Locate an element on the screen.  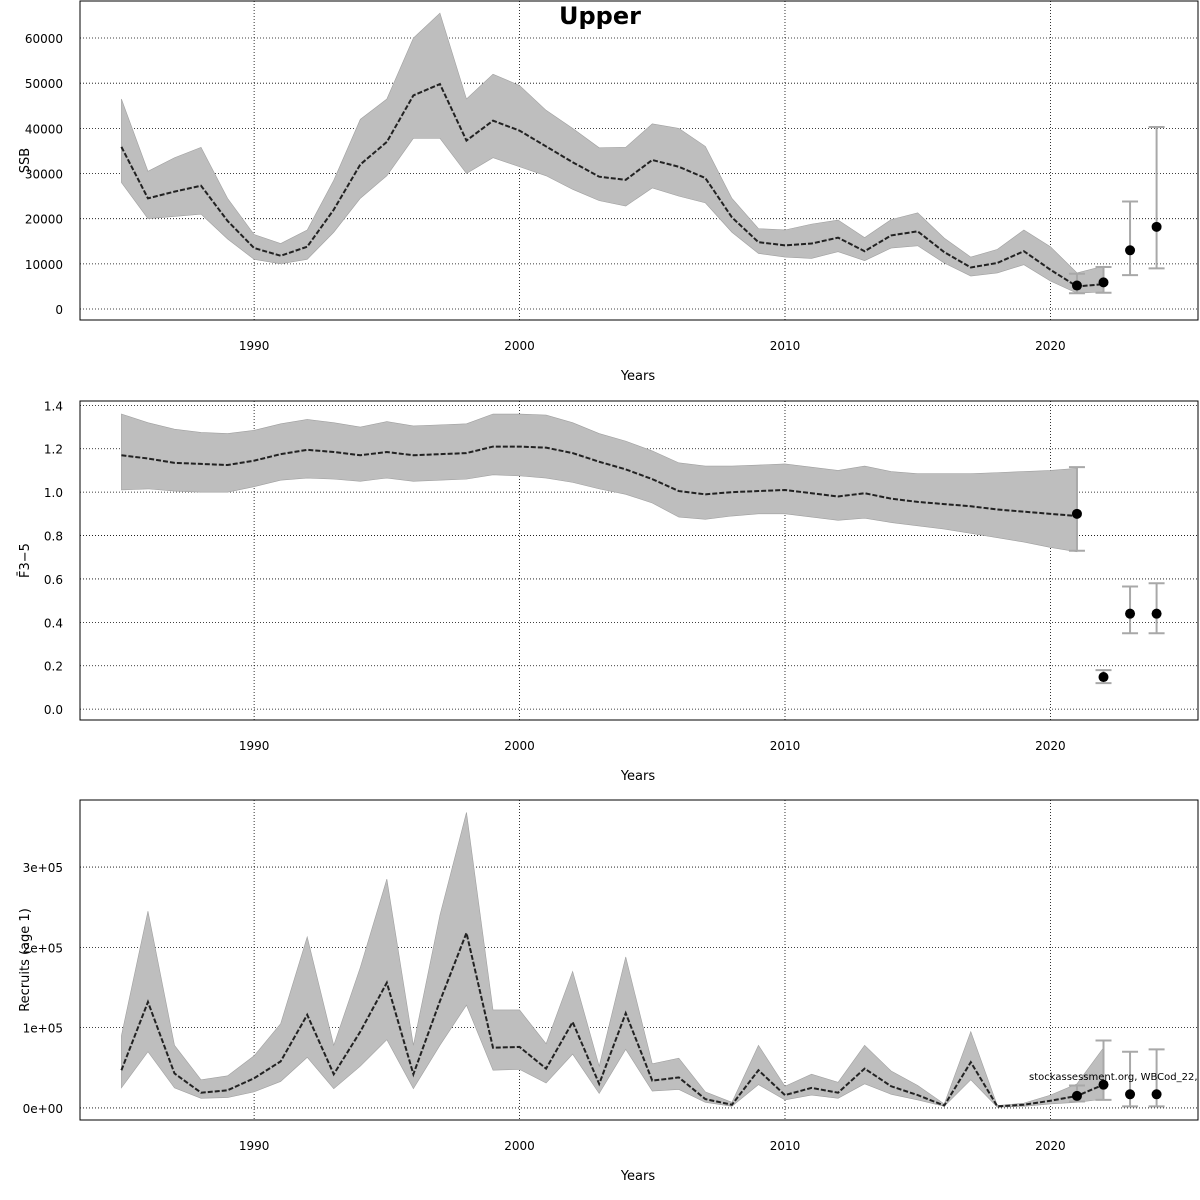
y-tick-label: 0e+00 is located at coordinates (43, 1109).